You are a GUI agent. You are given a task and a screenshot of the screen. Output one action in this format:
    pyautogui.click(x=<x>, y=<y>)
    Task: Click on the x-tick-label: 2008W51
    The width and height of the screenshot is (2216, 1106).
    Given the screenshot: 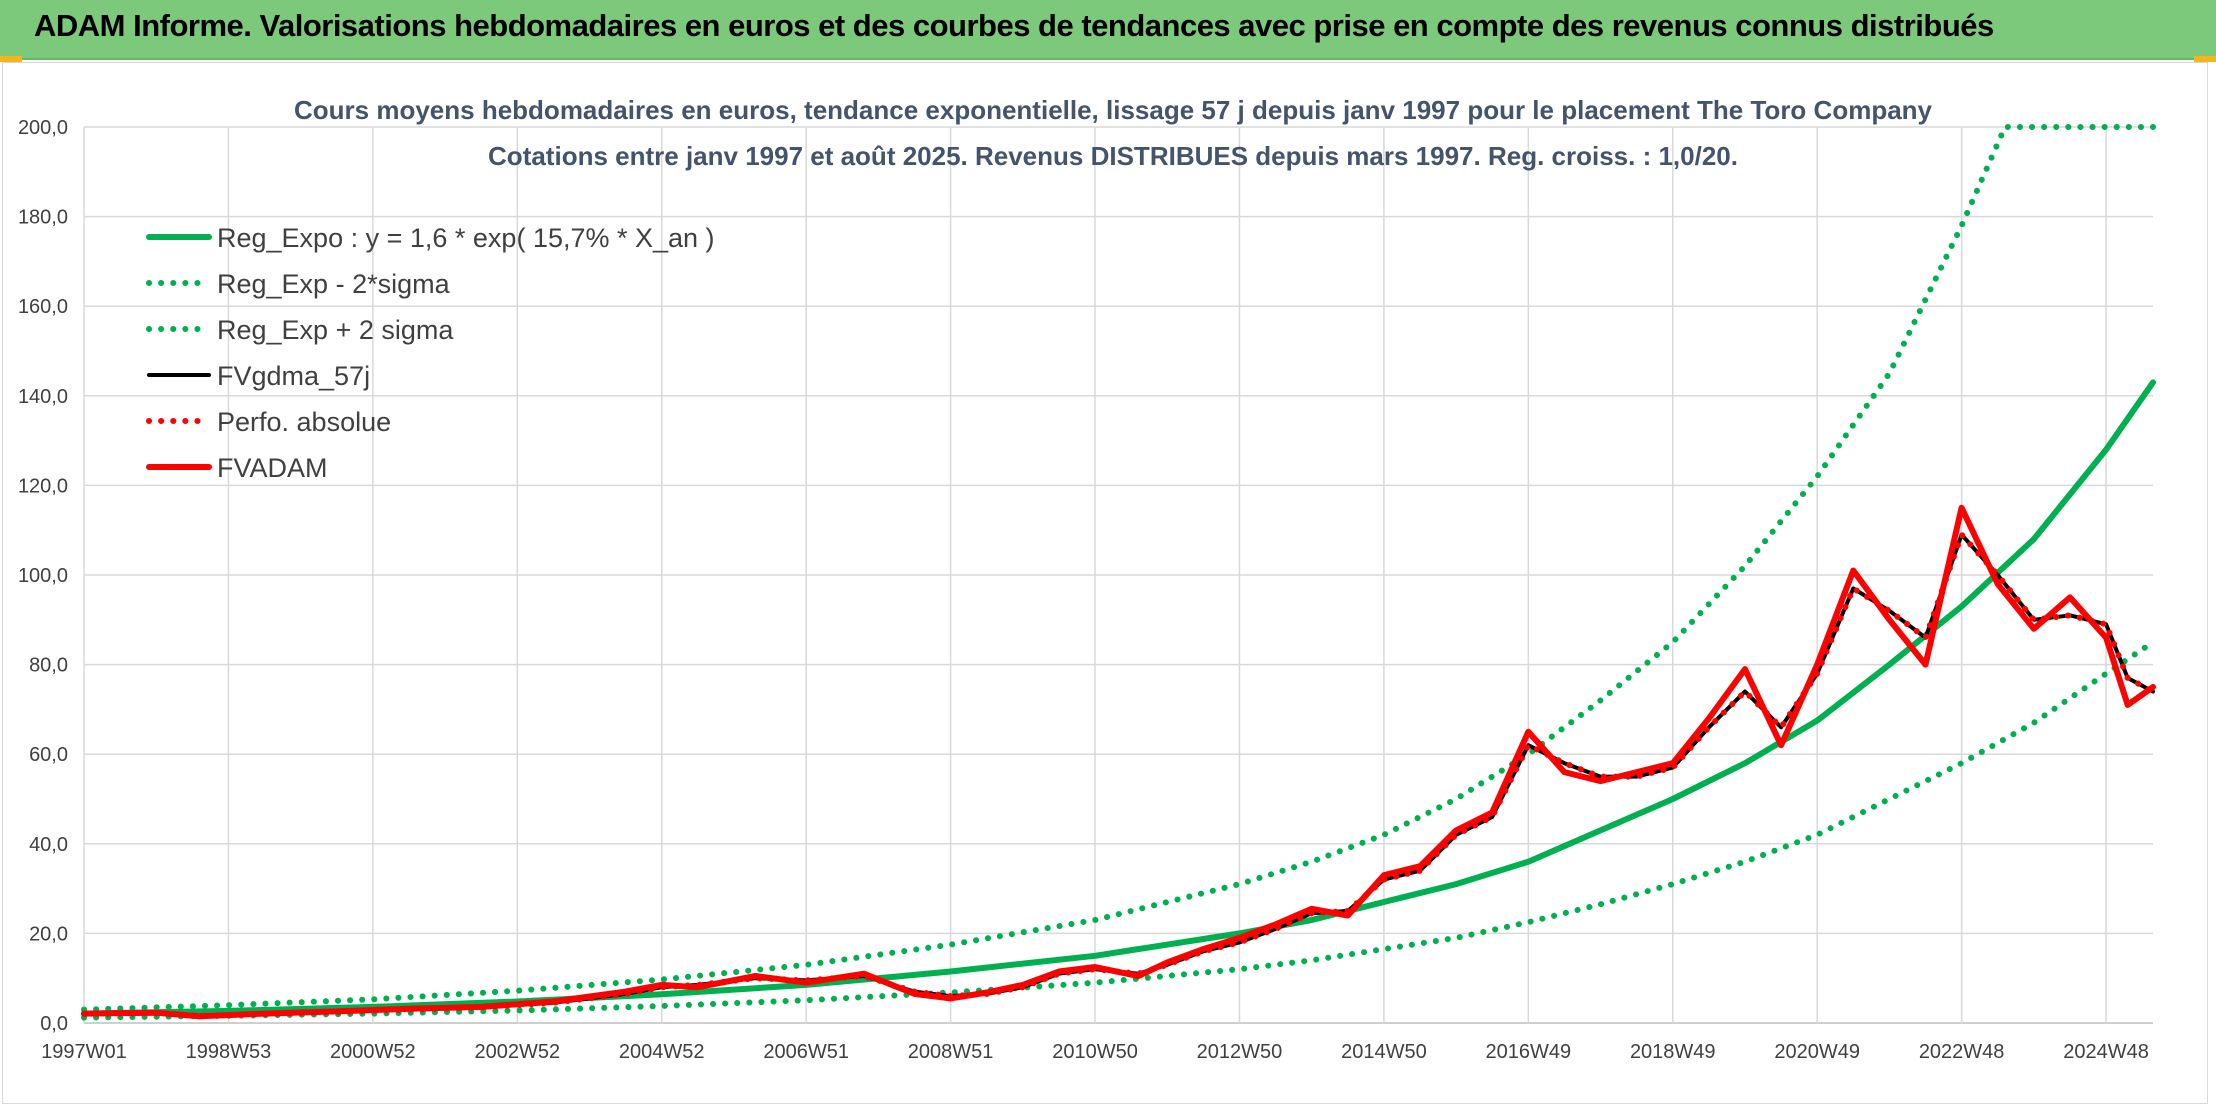 What is the action you would take?
    pyautogui.click(x=951, y=1052)
    